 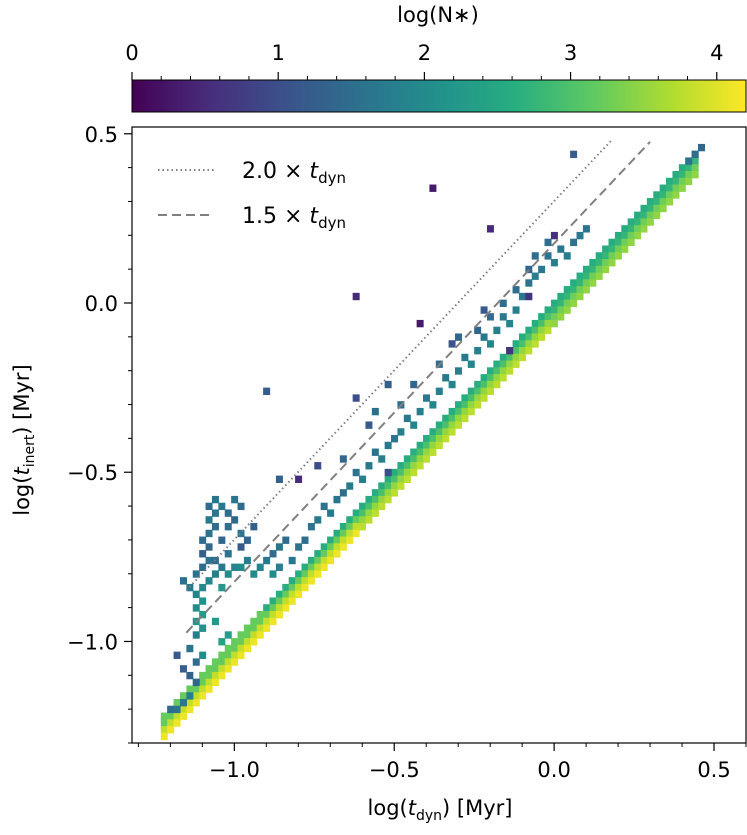 I want to click on y-tick-label: −0.5, so click(x=92, y=473).